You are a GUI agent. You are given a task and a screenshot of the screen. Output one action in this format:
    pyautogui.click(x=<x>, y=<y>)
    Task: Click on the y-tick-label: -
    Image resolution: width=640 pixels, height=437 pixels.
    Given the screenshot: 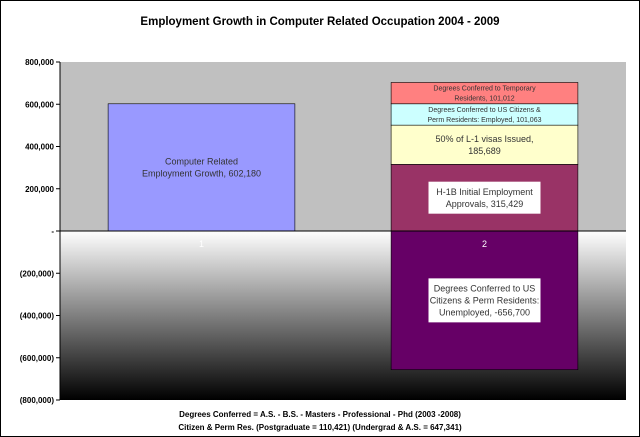 What is the action you would take?
    pyautogui.click(x=52, y=231)
    